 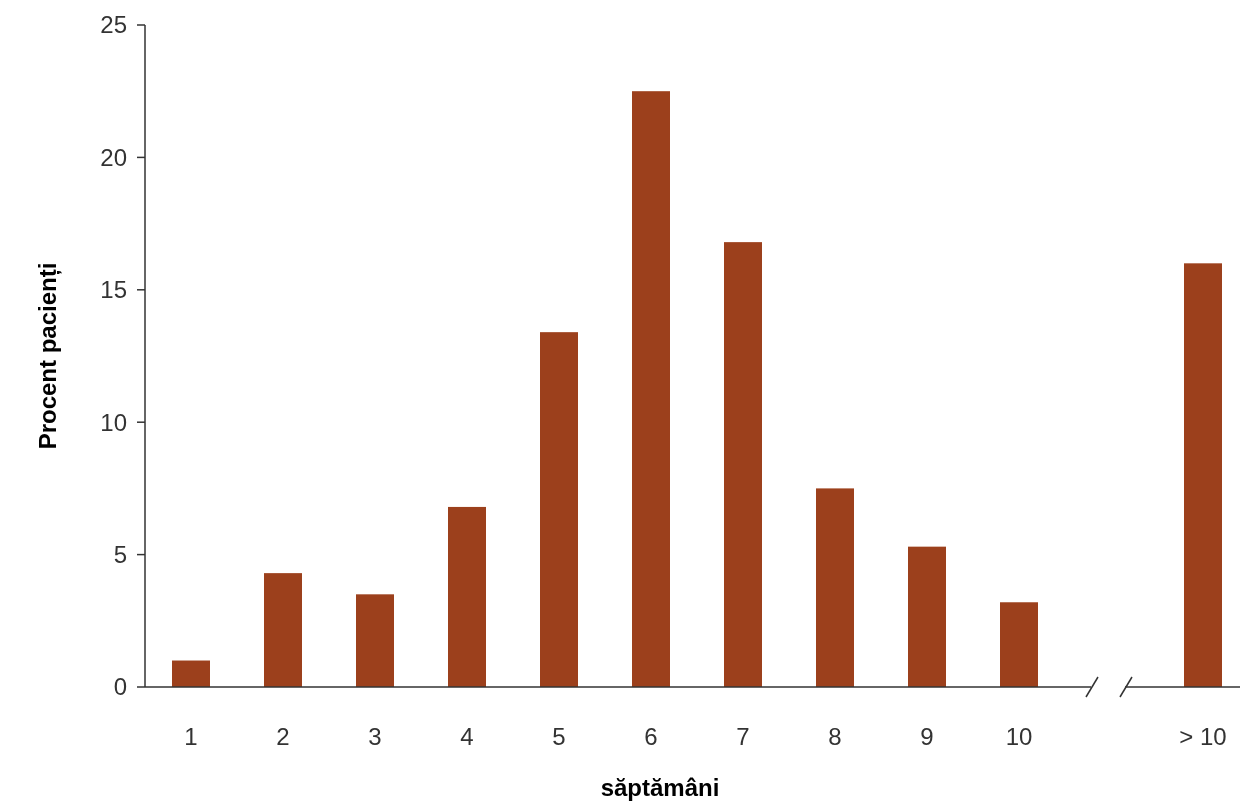 What do you see at coordinates (375, 736) in the screenshot?
I see `x-tick-label: 3` at bounding box center [375, 736].